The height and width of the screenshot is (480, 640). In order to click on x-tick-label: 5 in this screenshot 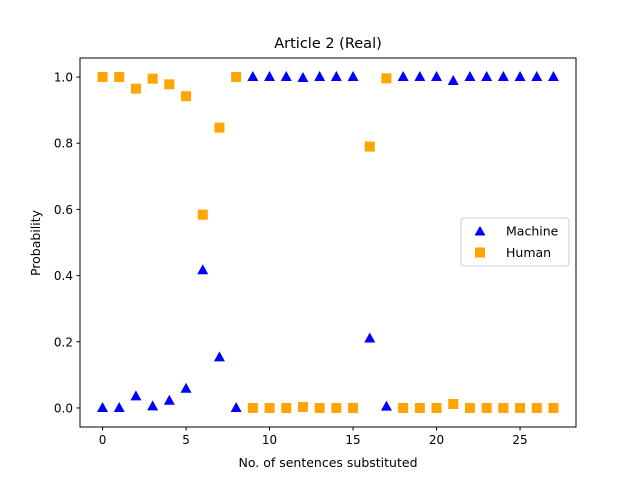, I will do `click(186, 440)`.